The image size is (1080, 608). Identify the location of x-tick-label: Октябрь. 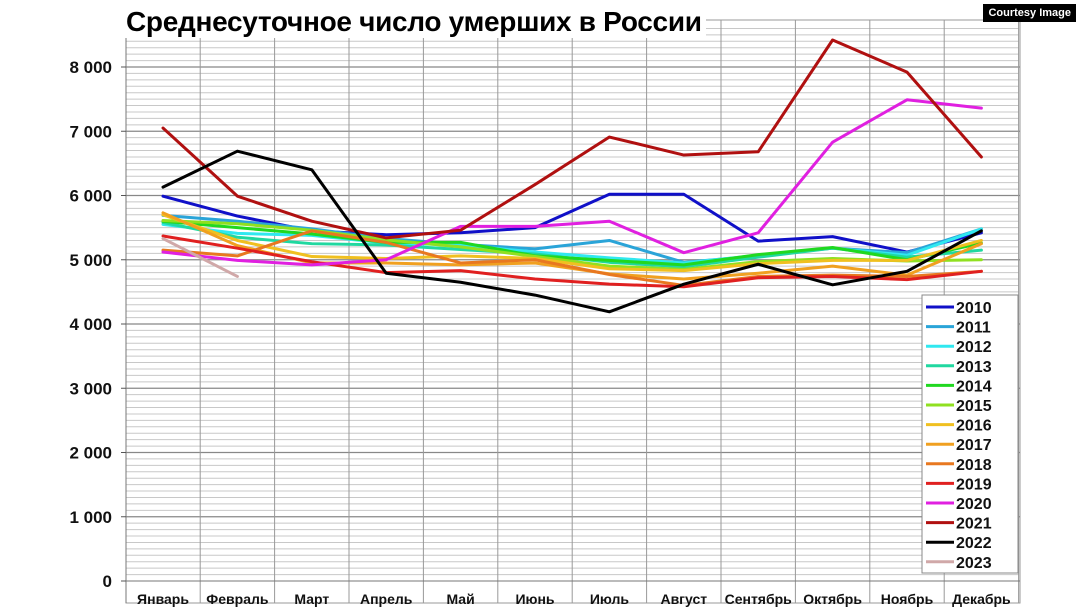
(832, 599).